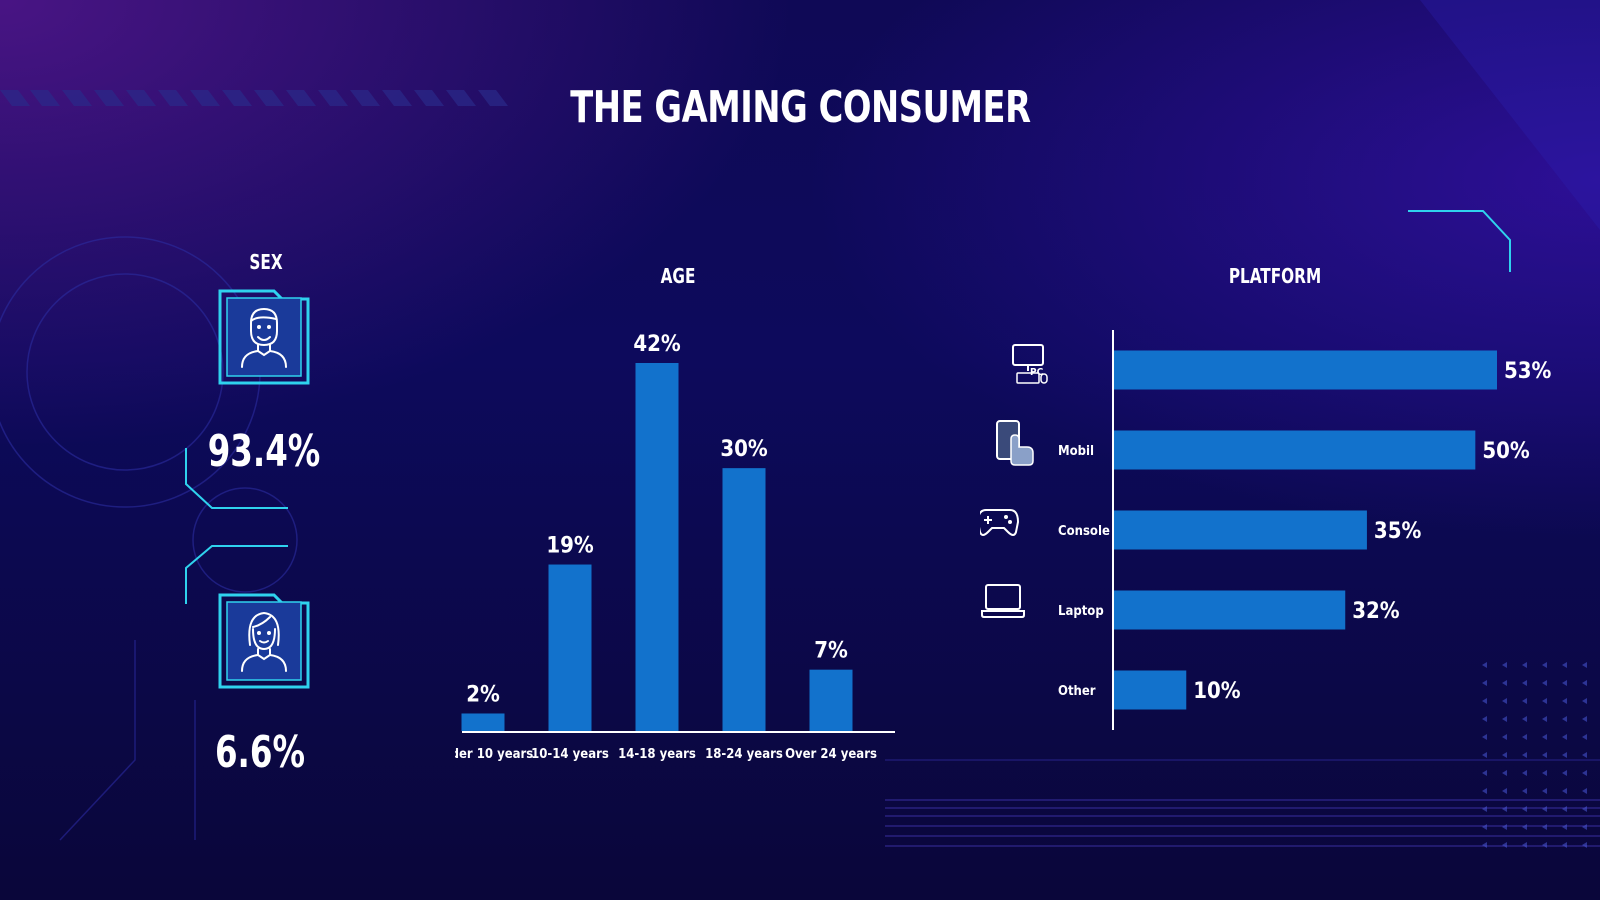 This screenshot has height=900, width=1600. What do you see at coordinates (831, 754) in the screenshot?
I see `age-category-label: Over 24 years` at bounding box center [831, 754].